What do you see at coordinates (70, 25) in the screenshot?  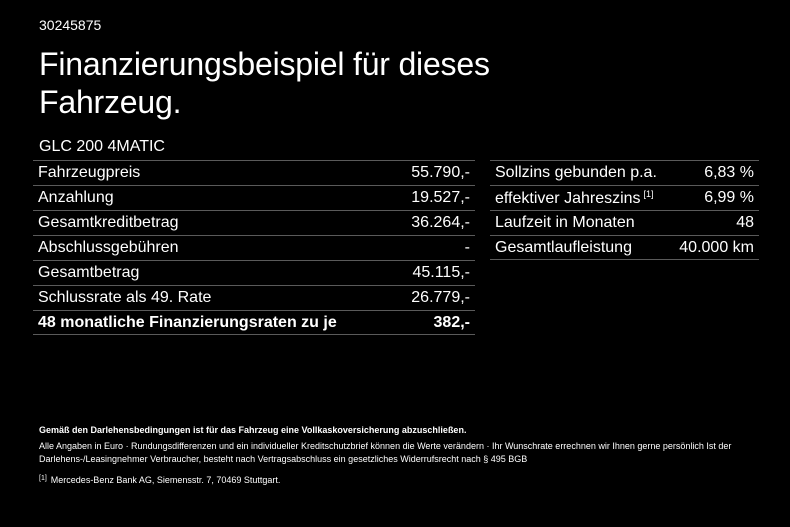 I see `offer-id: 30245875` at bounding box center [70, 25].